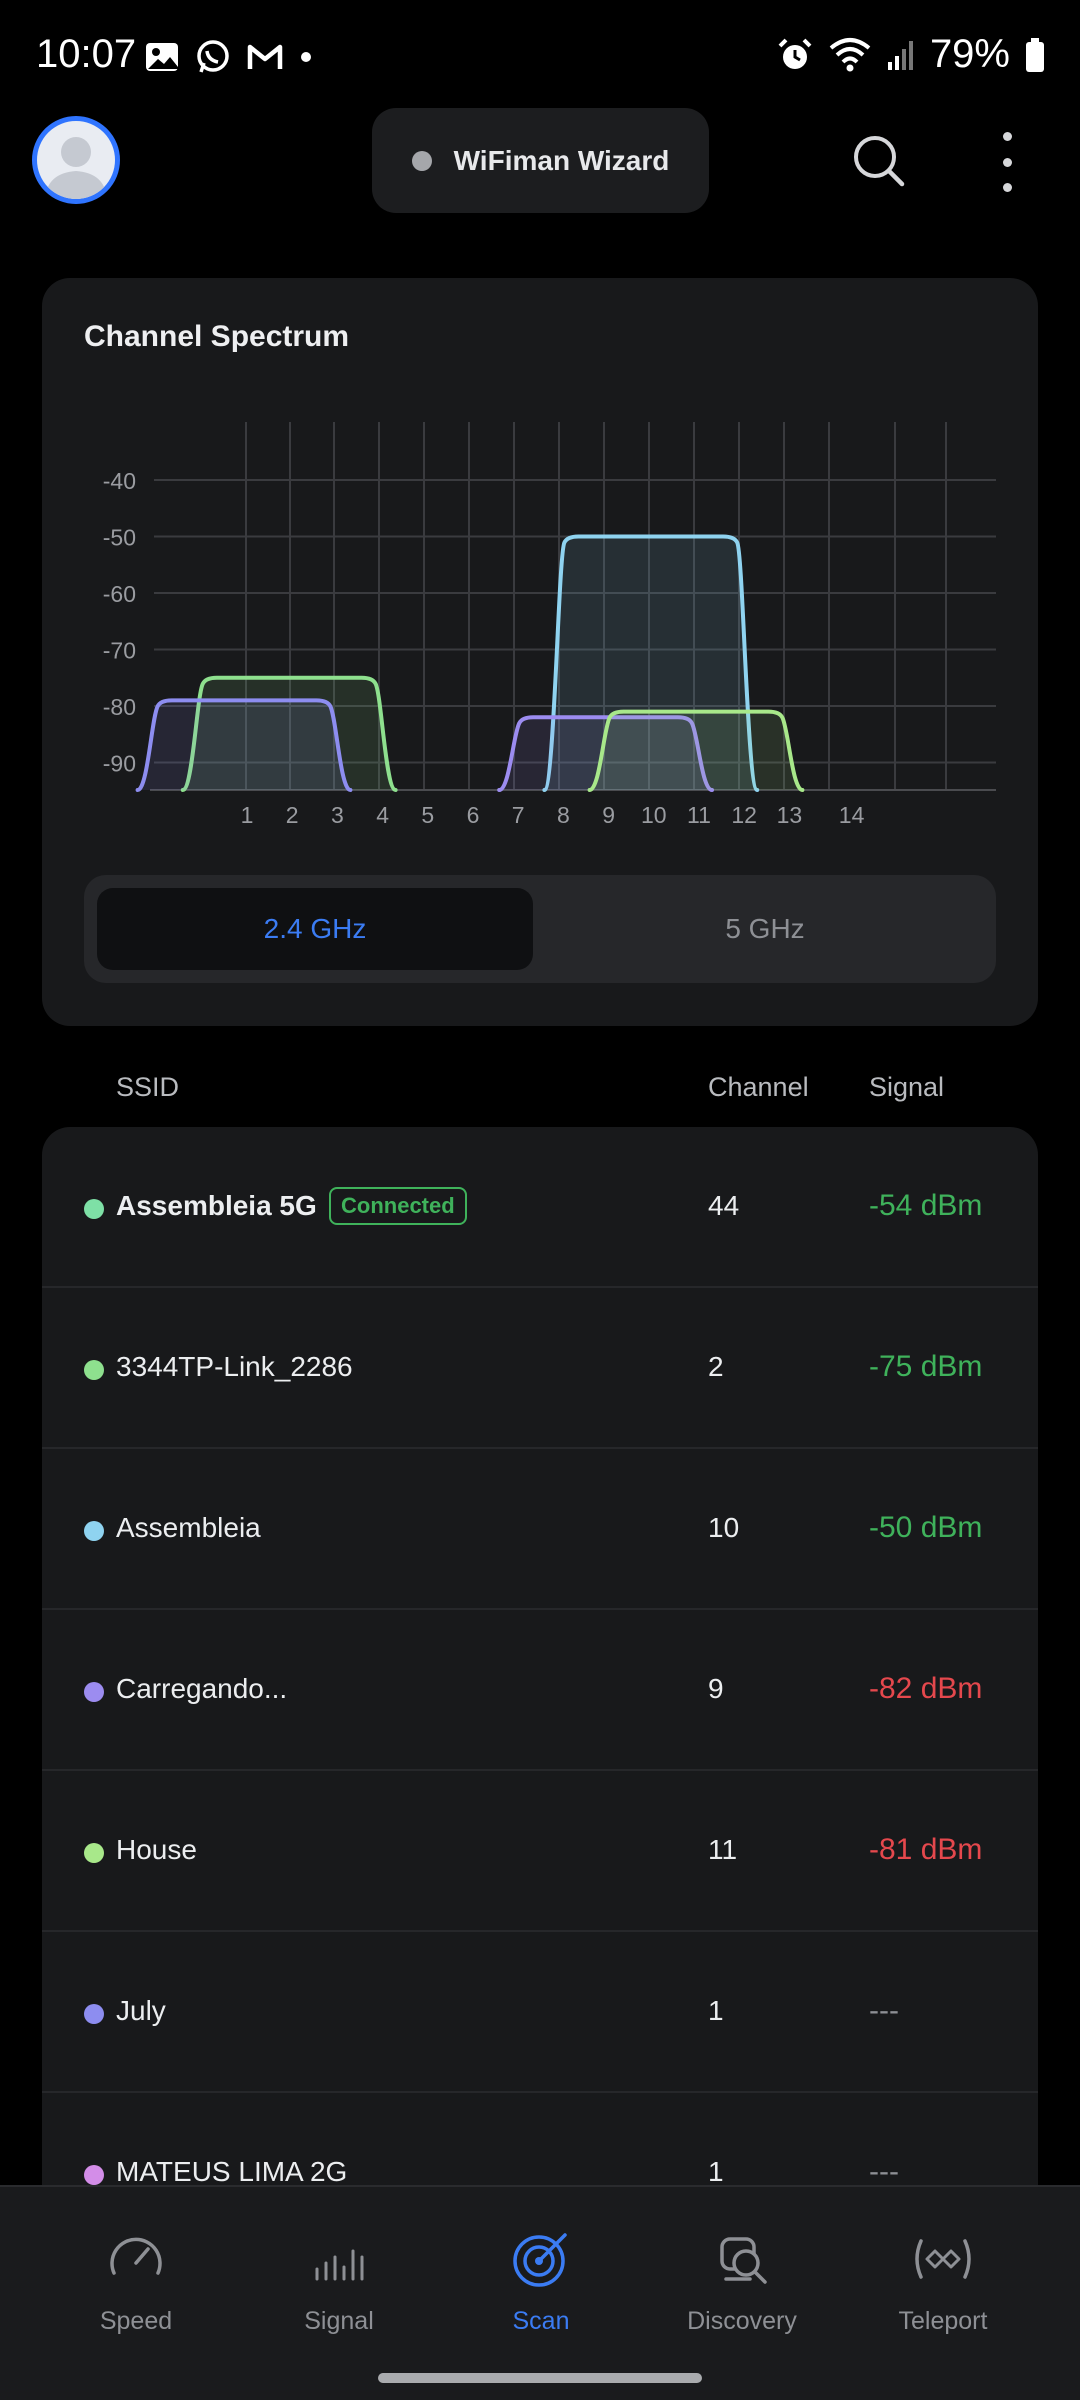 Image resolution: width=1080 pixels, height=2400 pixels. What do you see at coordinates (742, 2321) in the screenshot?
I see `nav-discovery-label: Discovery` at bounding box center [742, 2321].